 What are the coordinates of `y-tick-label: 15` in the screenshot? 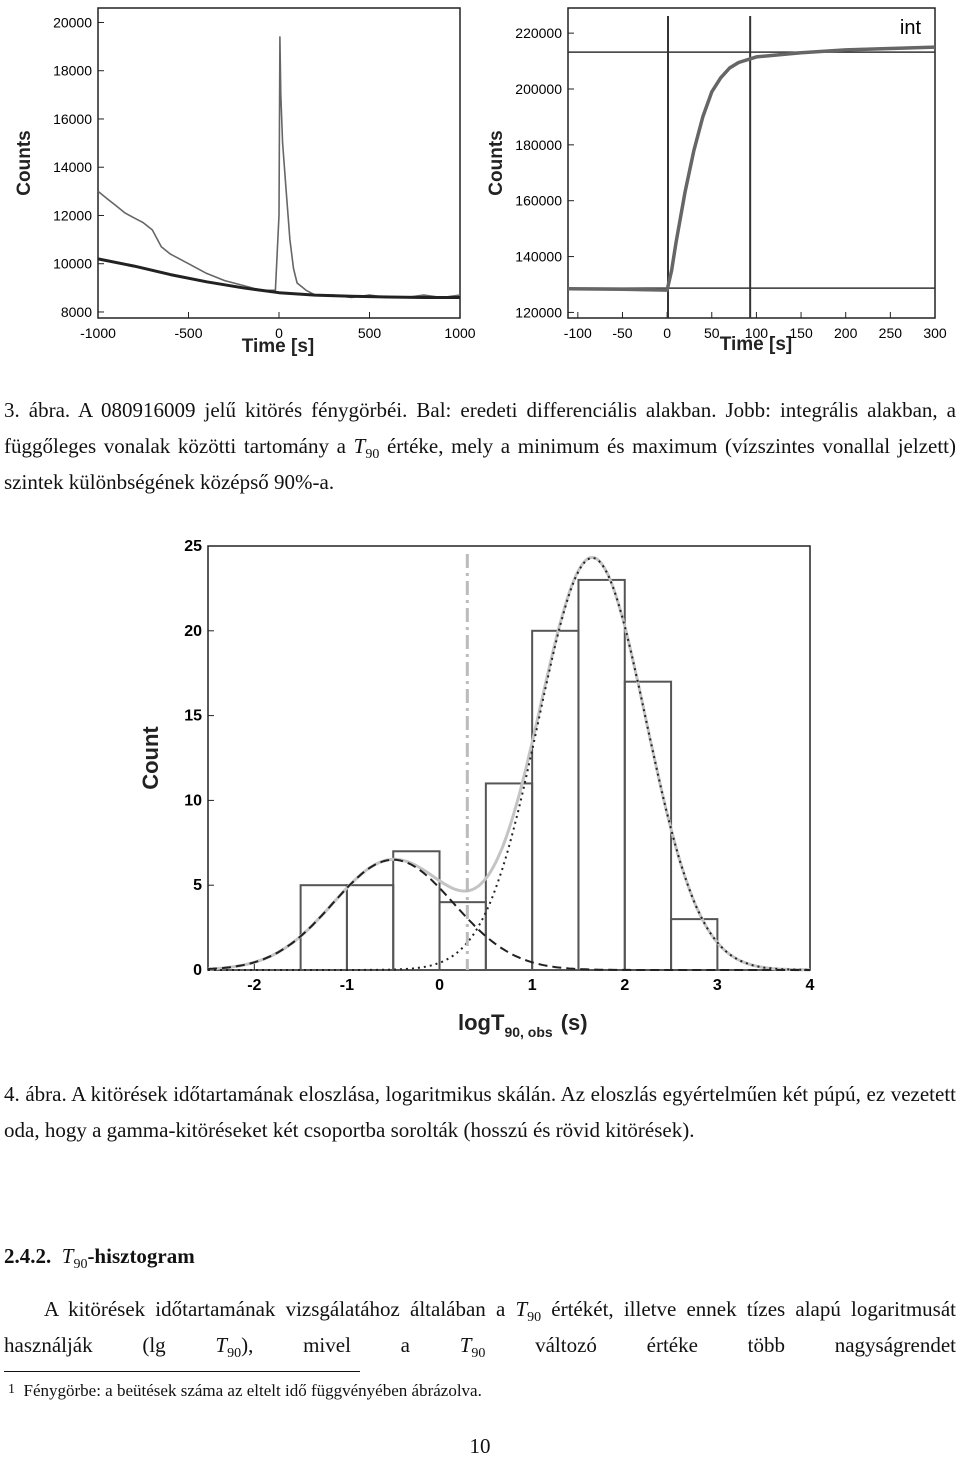 It's located at (193, 716).